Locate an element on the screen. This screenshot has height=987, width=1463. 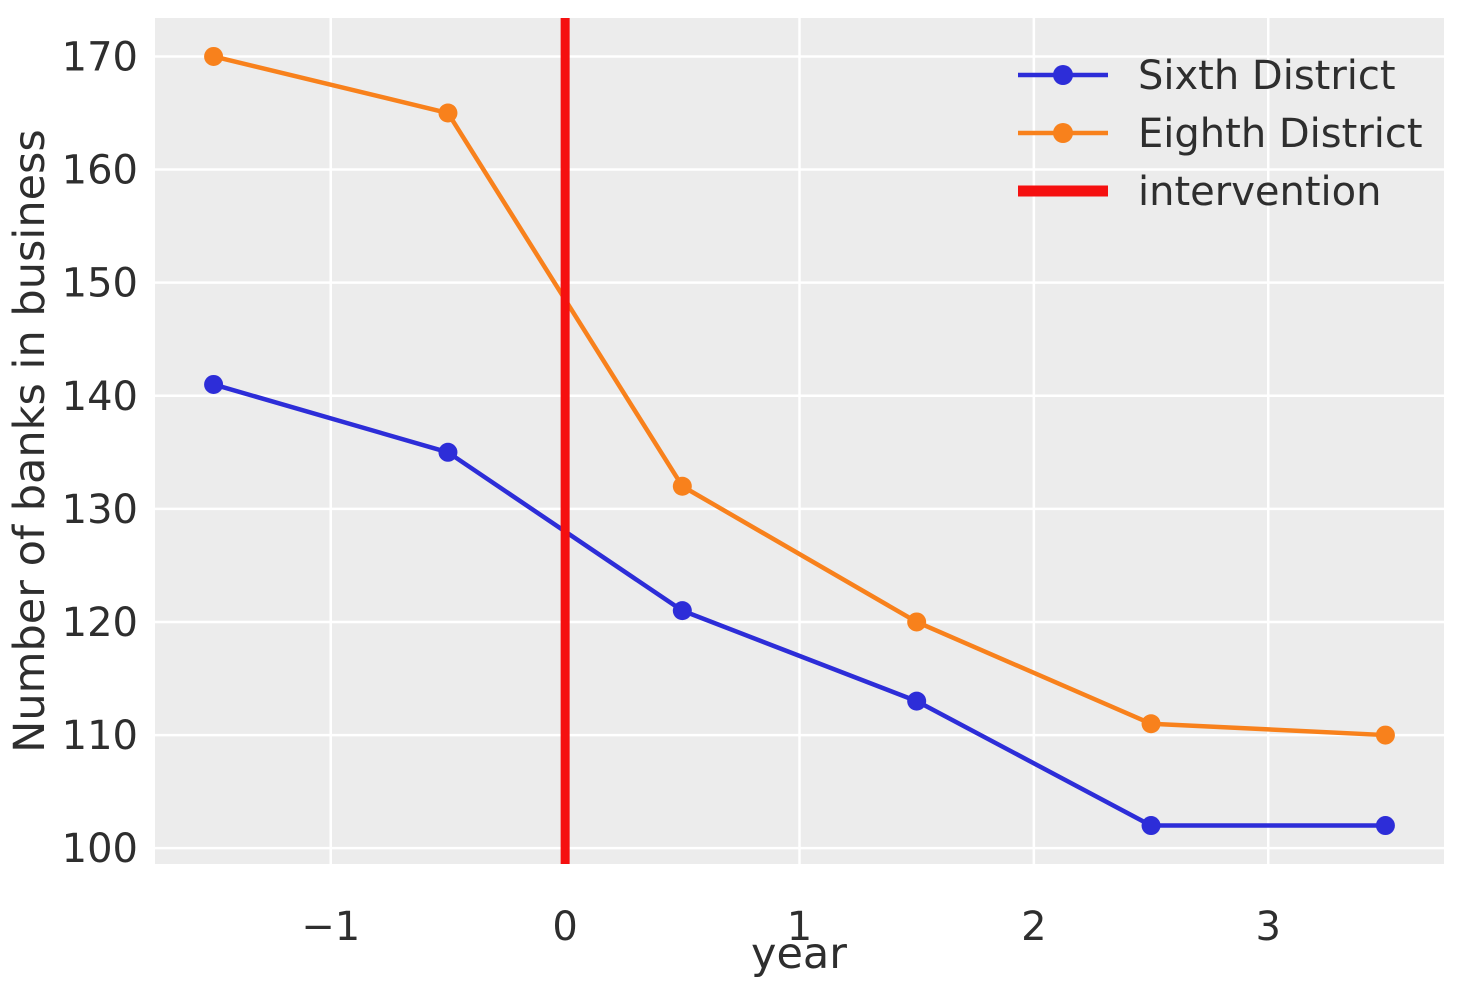
x-tick-label-2: 2 is located at coordinates (1033, 927).